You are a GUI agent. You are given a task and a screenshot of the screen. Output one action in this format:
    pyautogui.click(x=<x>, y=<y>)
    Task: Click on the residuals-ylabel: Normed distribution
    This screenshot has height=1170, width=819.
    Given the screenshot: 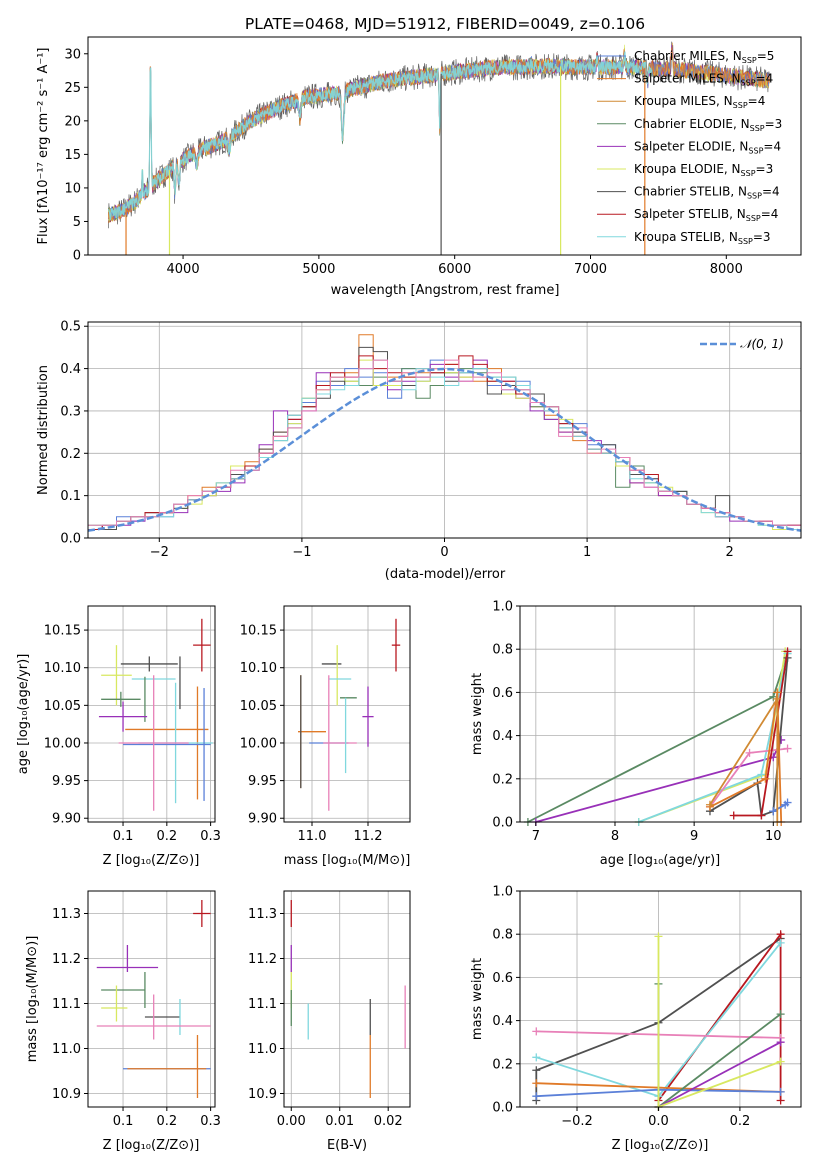 What is the action you would take?
    pyautogui.click(x=43, y=430)
    